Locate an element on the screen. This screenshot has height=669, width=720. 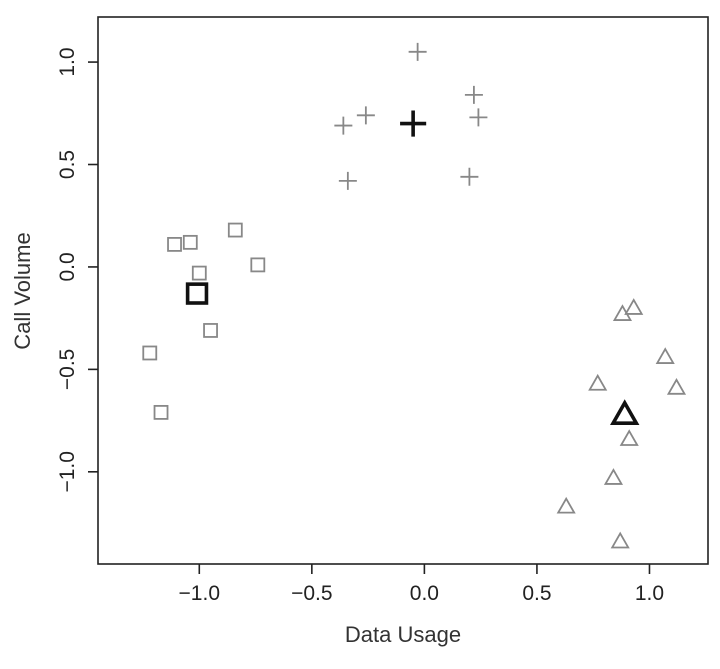
x-tick-label: 0.5 is located at coordinates (536, 593).